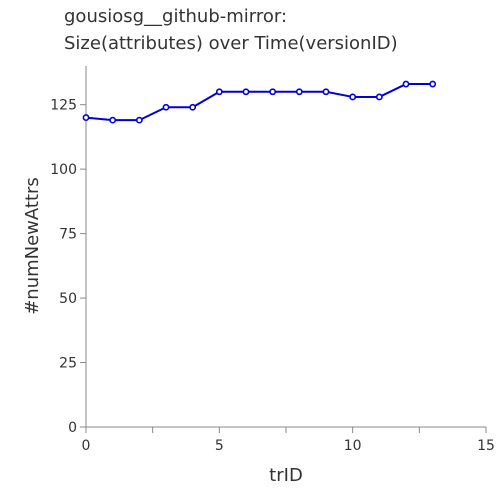  I want to click on y-tick-label: 100, so click(63, 170).